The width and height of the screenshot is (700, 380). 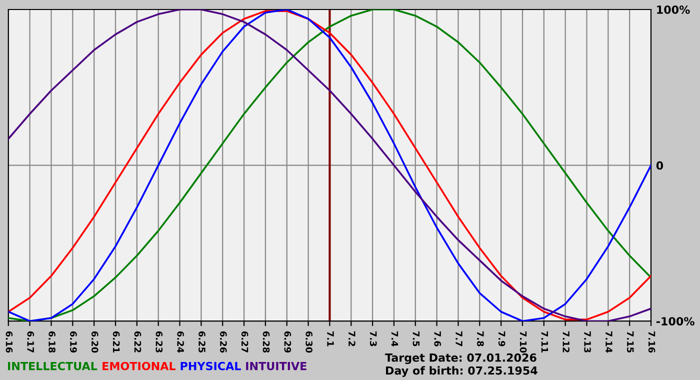 What do you see at coordinates (416, 338) in the screenshot?
I see `x-tick-label: 7.5` at bounding box center [416, 338].